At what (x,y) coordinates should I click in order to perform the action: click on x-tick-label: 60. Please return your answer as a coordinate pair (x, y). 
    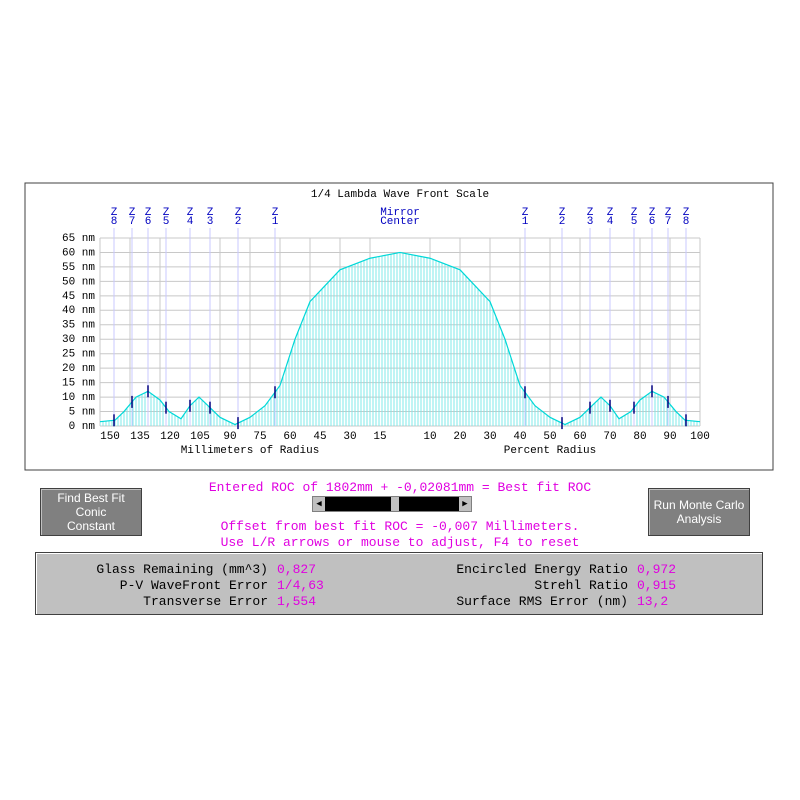
    Looking at the image, I should click on (289, 437).